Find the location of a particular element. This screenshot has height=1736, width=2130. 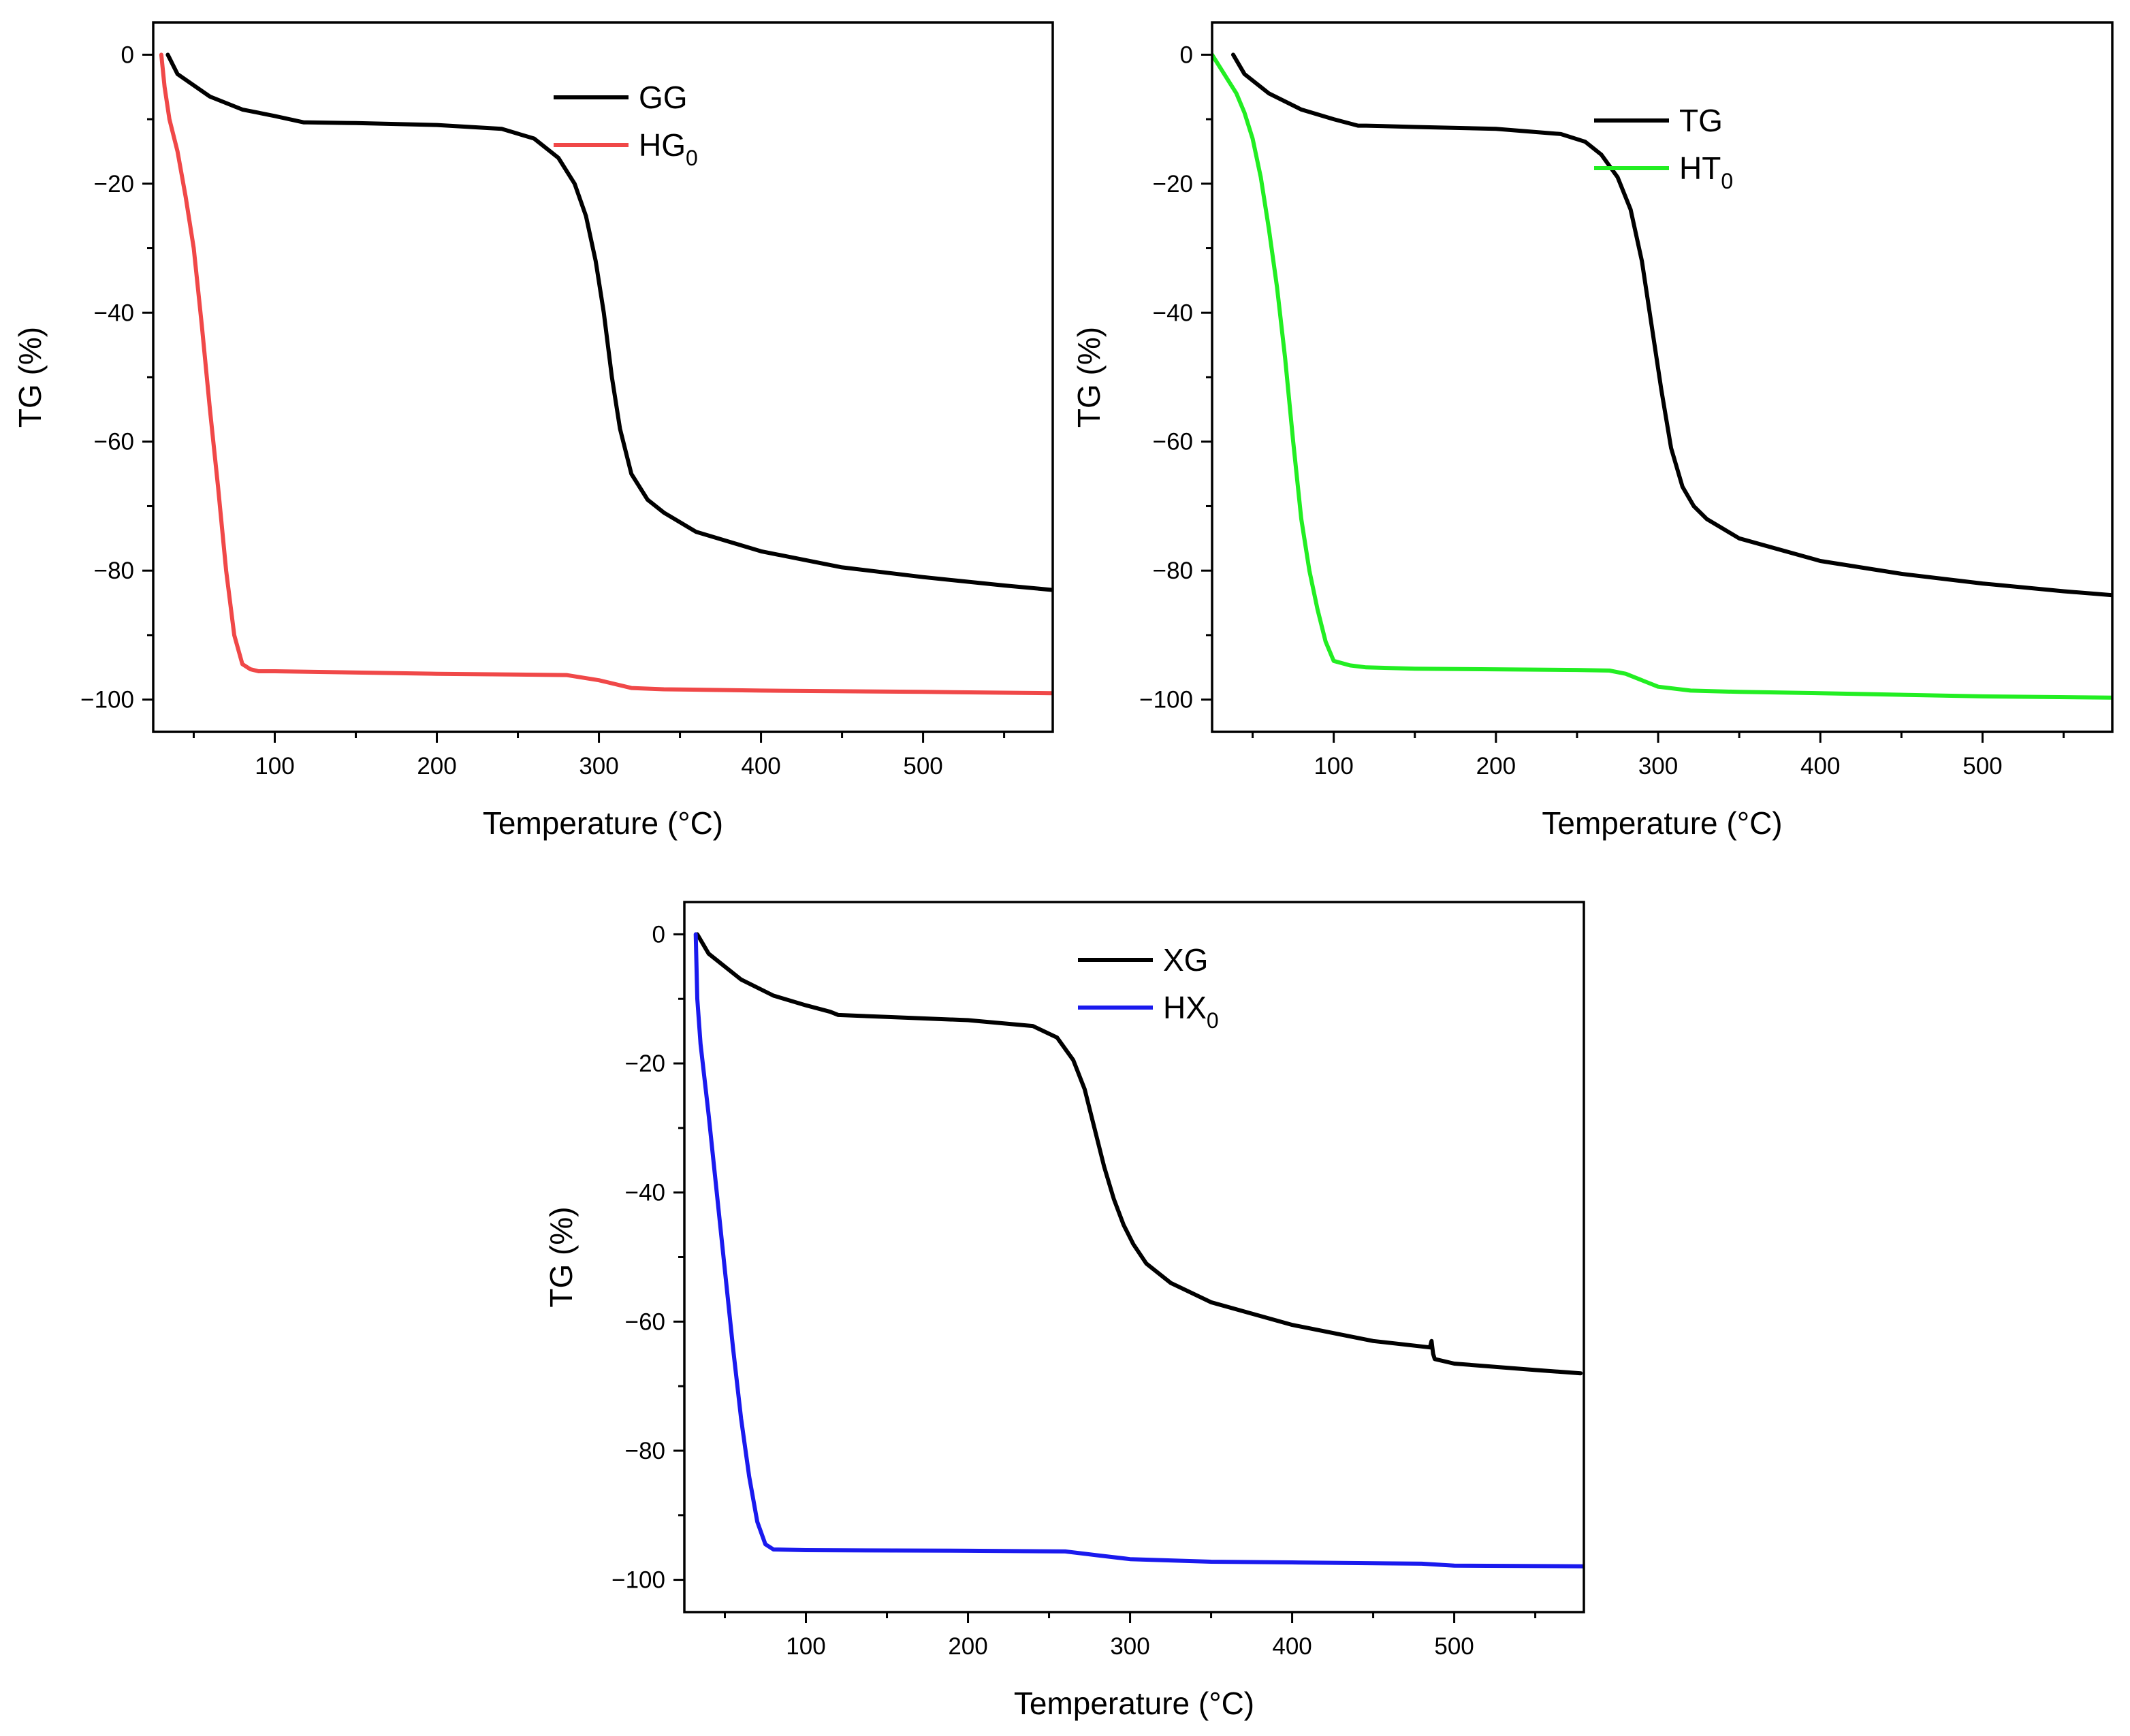

series-line-xg is located at coordinates (1139, 1154).